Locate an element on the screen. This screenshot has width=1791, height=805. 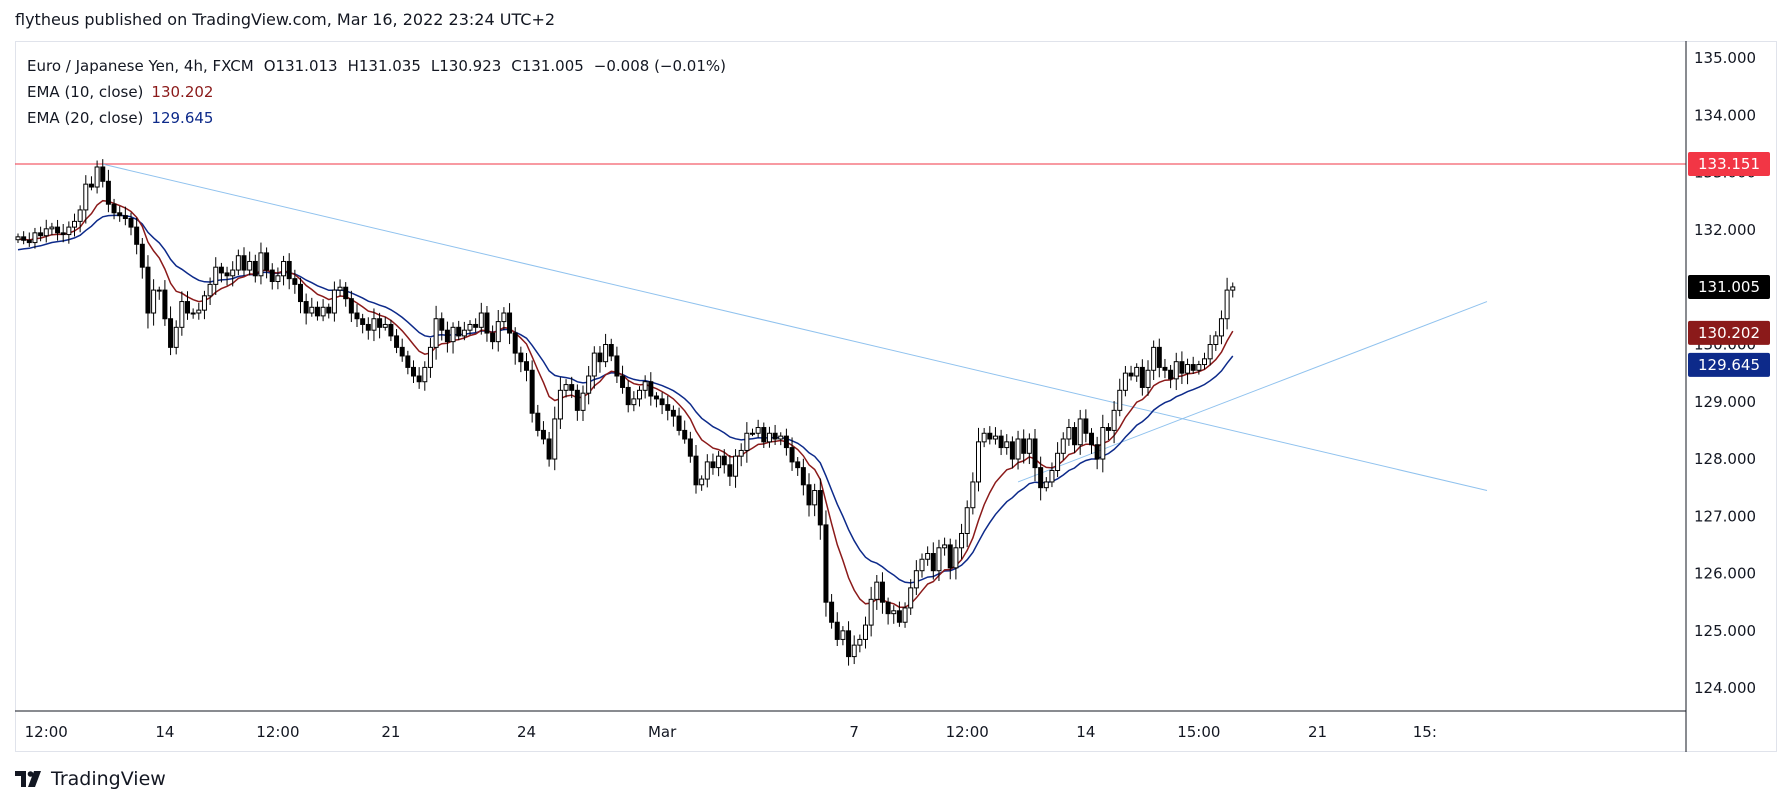
symbol-title: Euro / Japanese Yen, 4h, FXCM is located at coordinates (140, 66).